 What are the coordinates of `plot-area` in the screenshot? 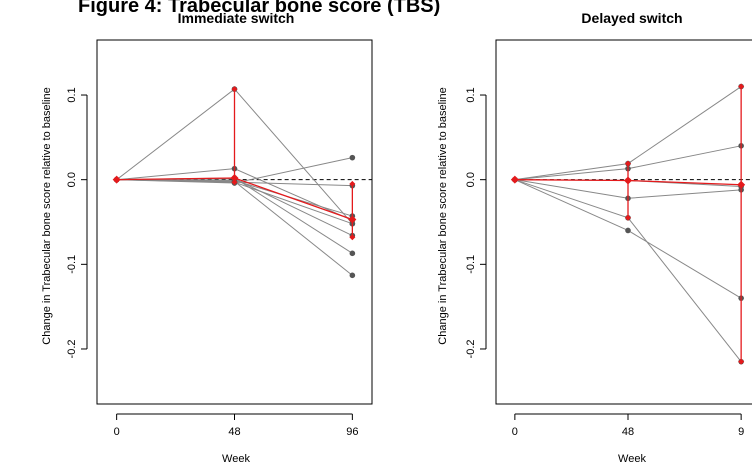 It's located at (242, 182).